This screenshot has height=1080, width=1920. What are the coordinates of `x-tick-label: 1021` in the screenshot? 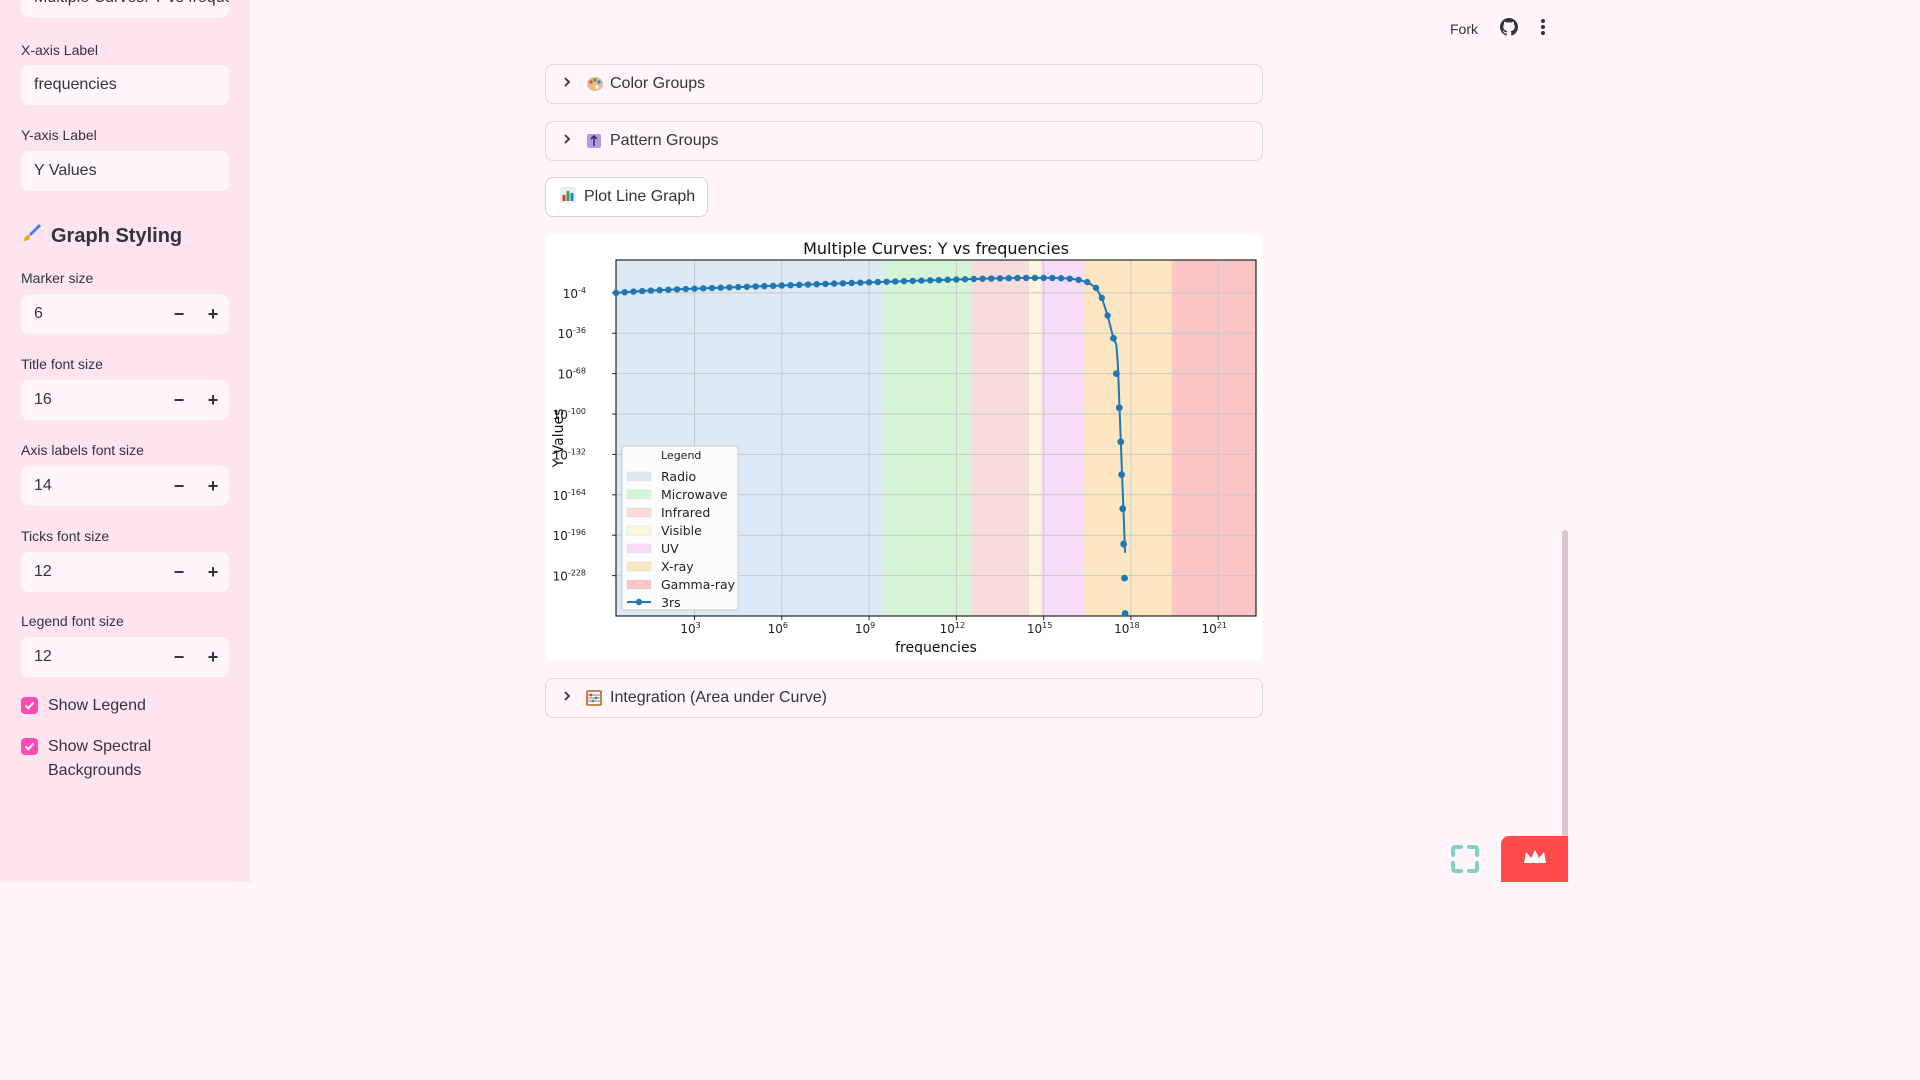 It's located at (1213, 628).